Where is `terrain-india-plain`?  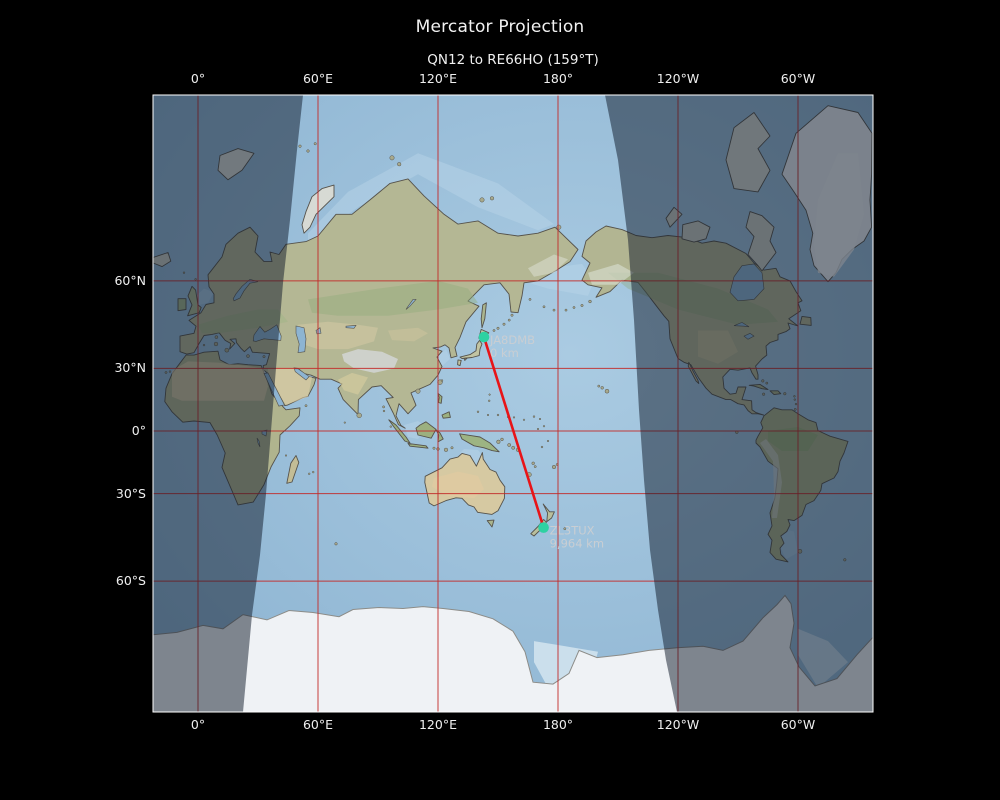
terrain-india-plain is located at coordinates (353, 383).